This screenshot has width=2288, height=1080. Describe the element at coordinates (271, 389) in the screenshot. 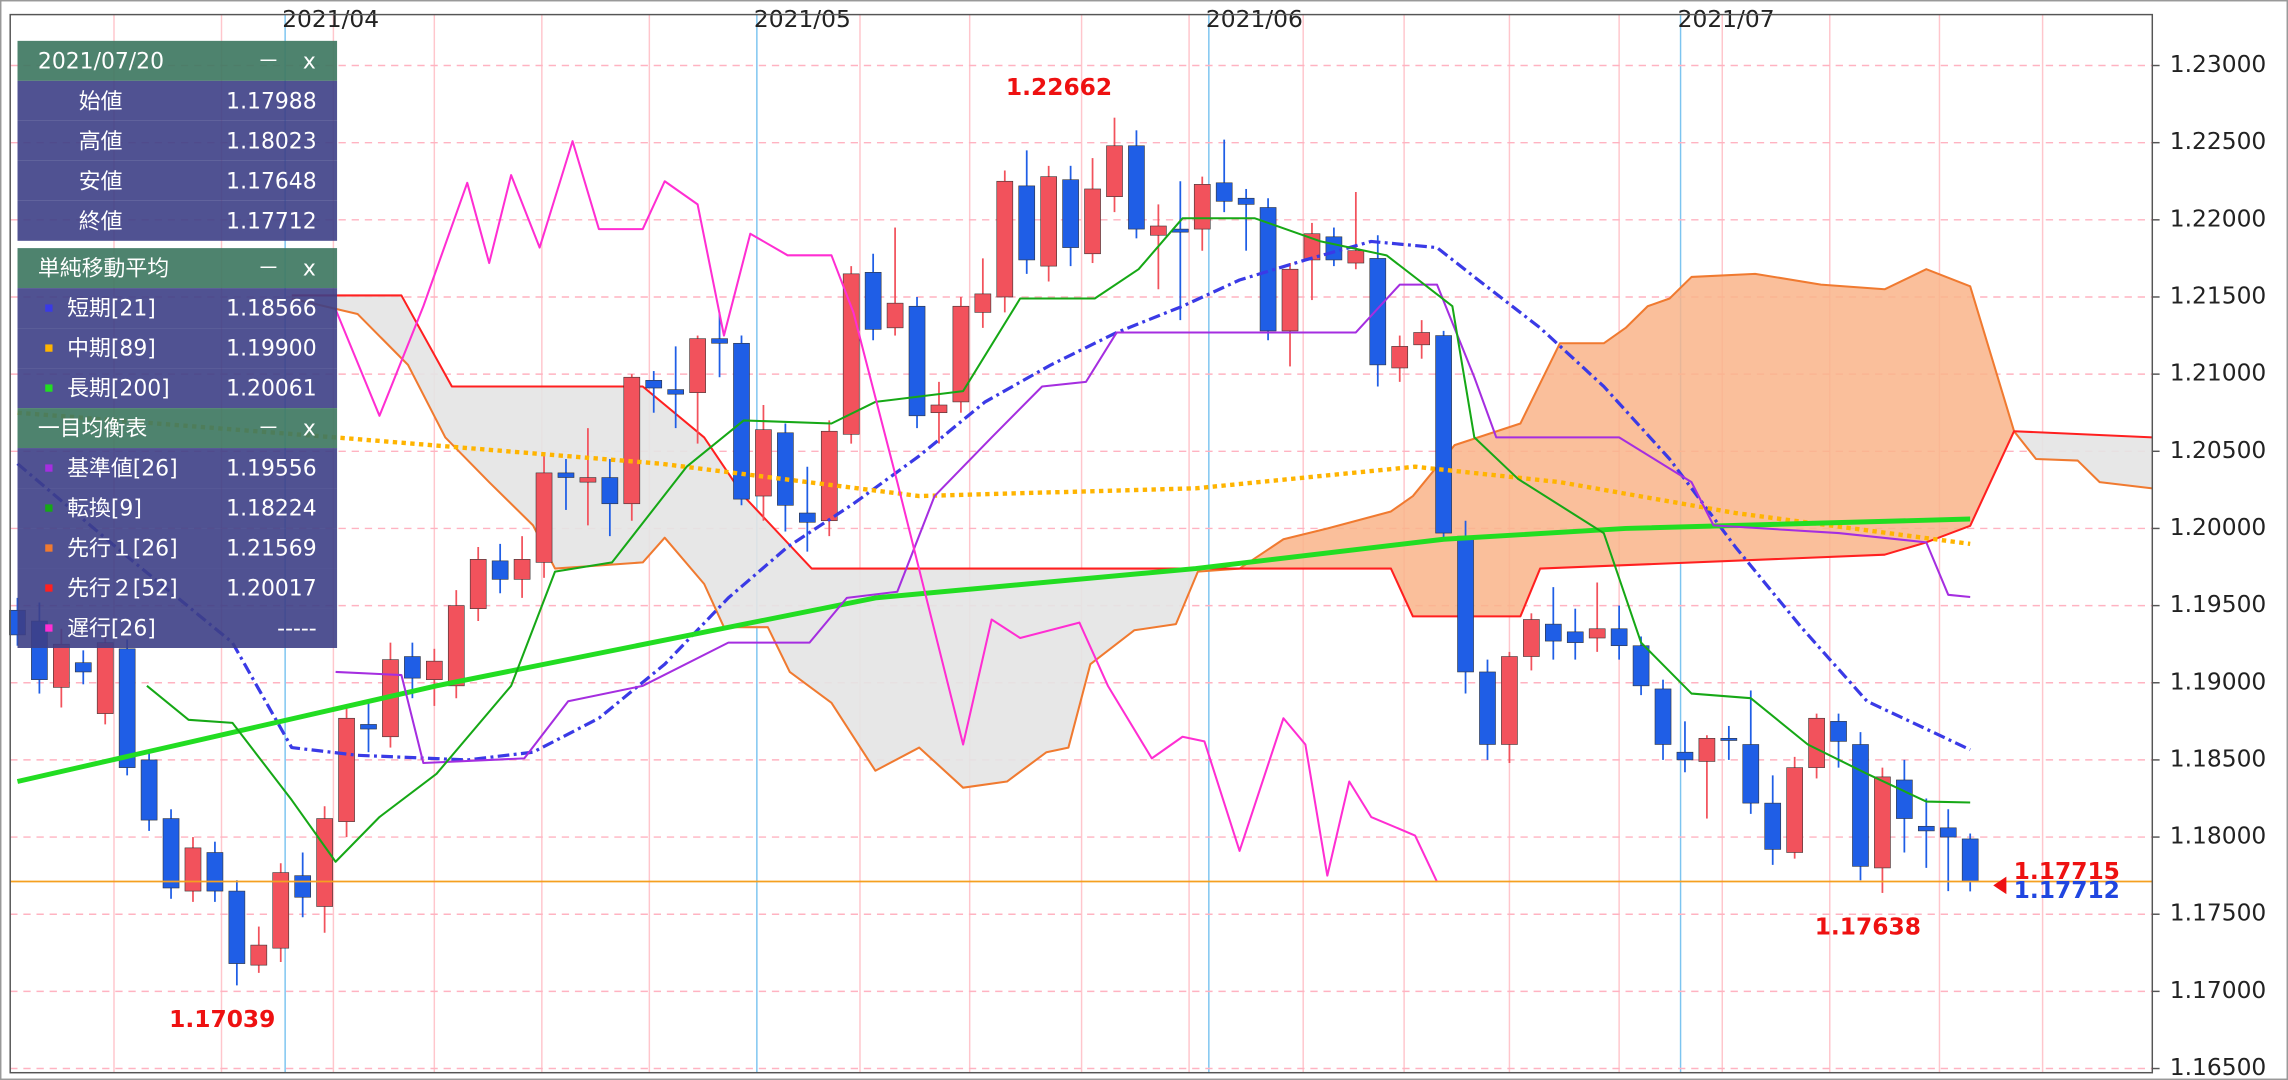

I see `panel-value: 1.20061` at that location.